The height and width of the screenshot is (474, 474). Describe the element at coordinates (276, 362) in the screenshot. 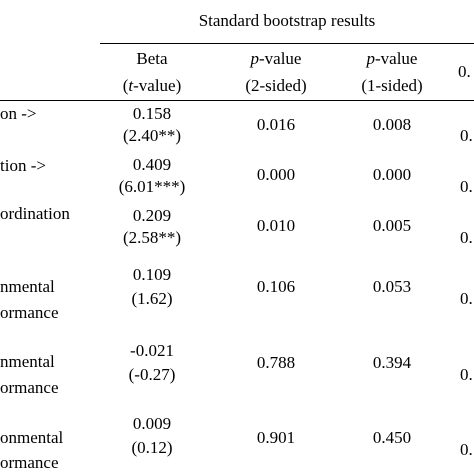

I see `p-value-2-sided: 0.788` at that location.